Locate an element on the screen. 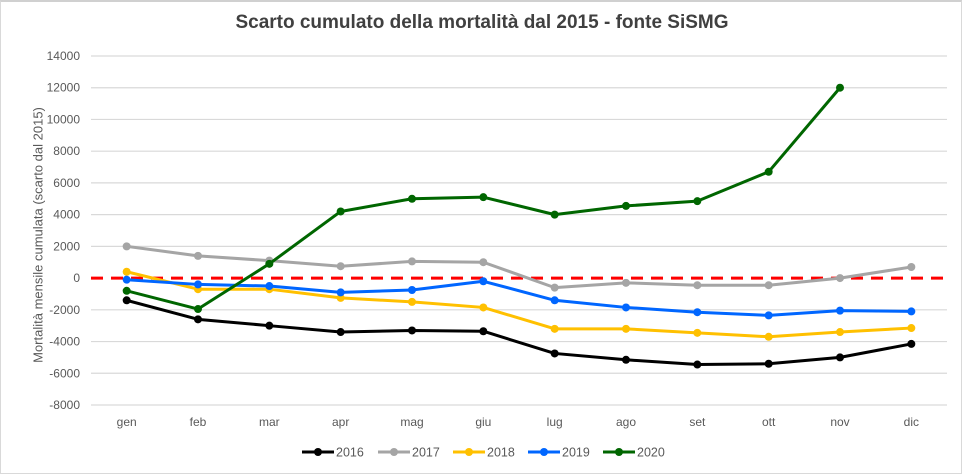 This screenshot has width=964, height=476. x-tick-label: giu is located at coordinates (483, 422).